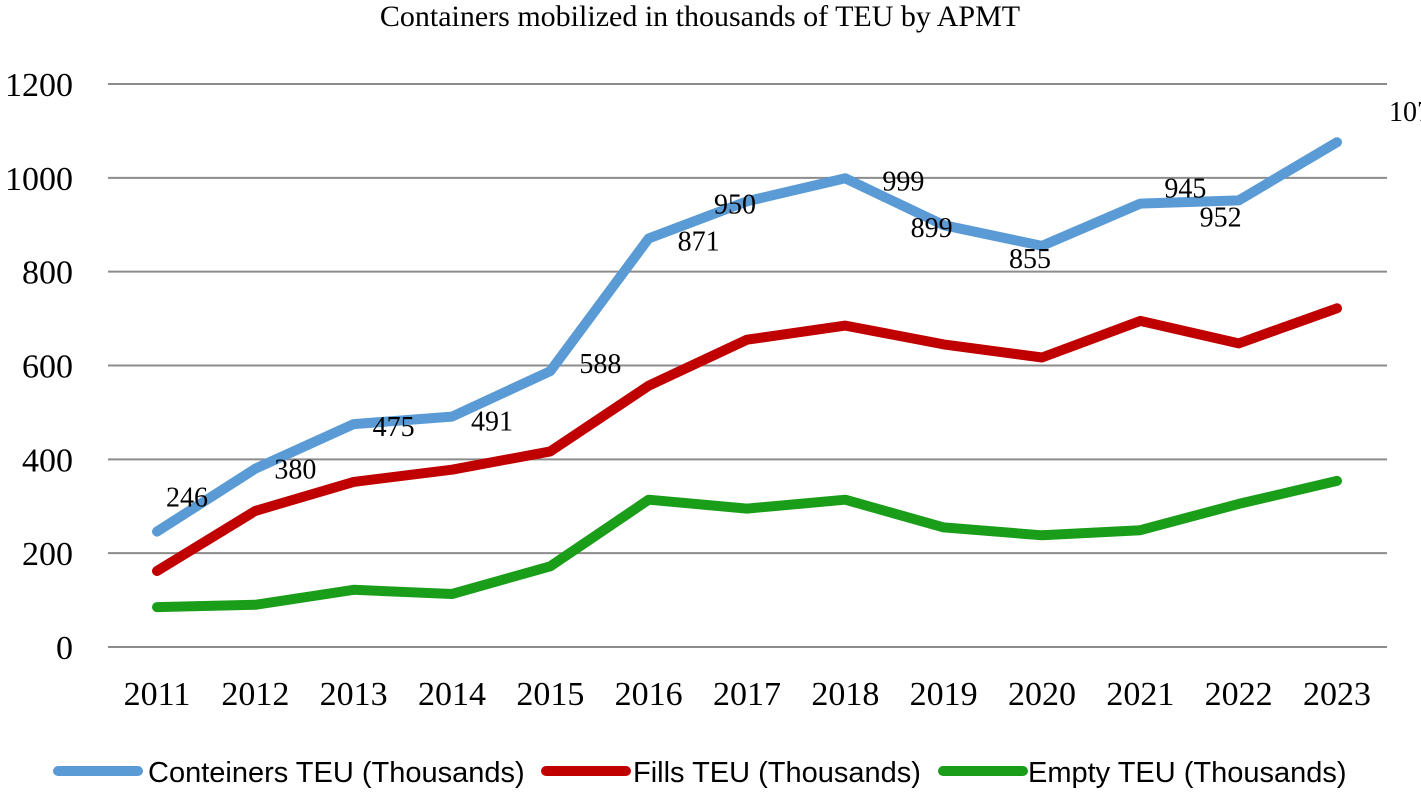 This screenshot has height=792, width=1421. Describe the element at coordinates (1405, 112) in the screenshot. I see `data-label: 1076` at that location.